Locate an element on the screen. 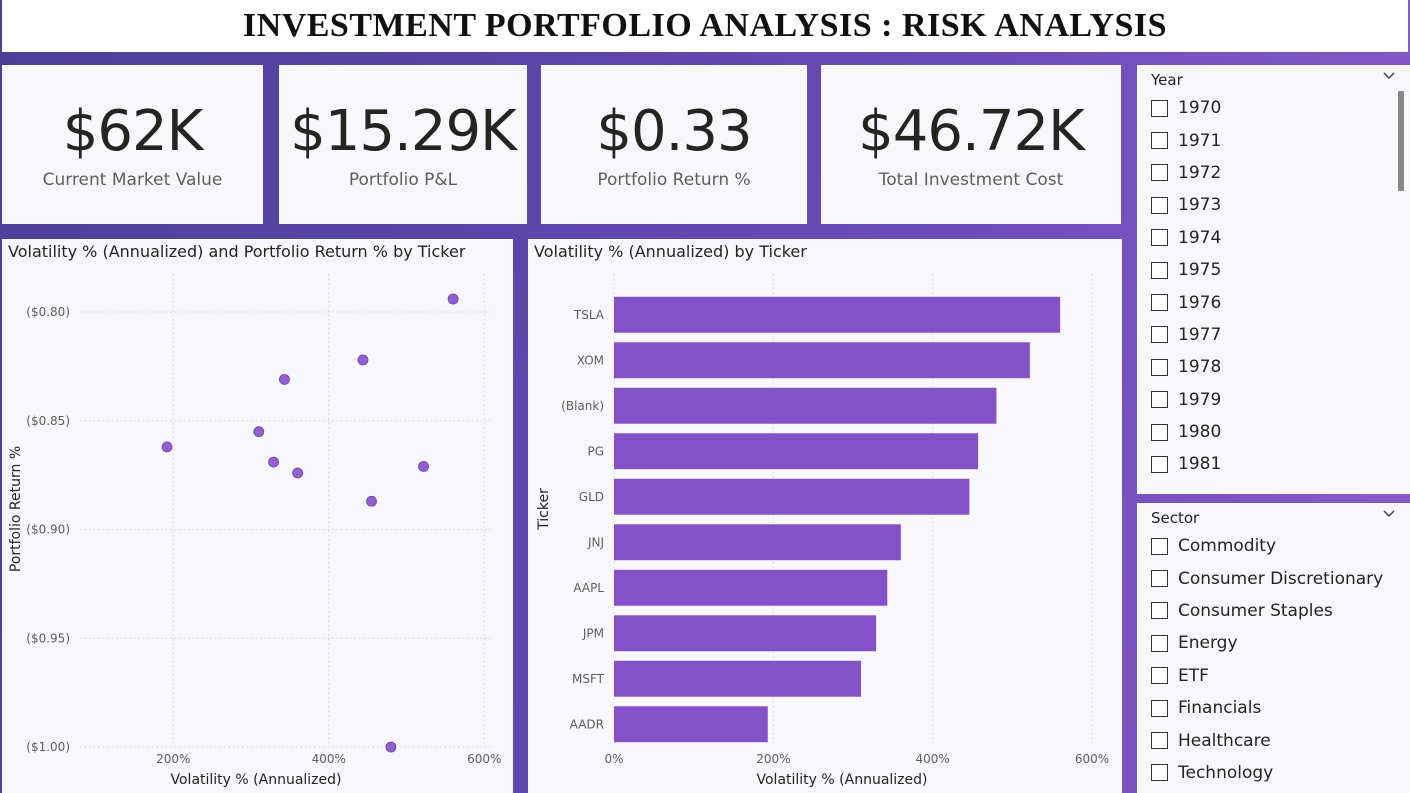 This screenshot has height=793, width=1410. slicer-item: Technology is located at coordinates (1267, 773).